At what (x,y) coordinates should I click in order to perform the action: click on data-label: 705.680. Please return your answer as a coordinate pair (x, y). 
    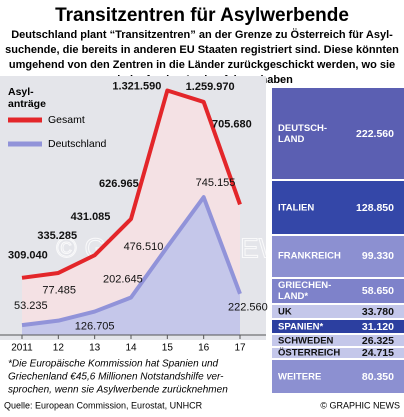
    Looking at the image, I should click on (232, 124).